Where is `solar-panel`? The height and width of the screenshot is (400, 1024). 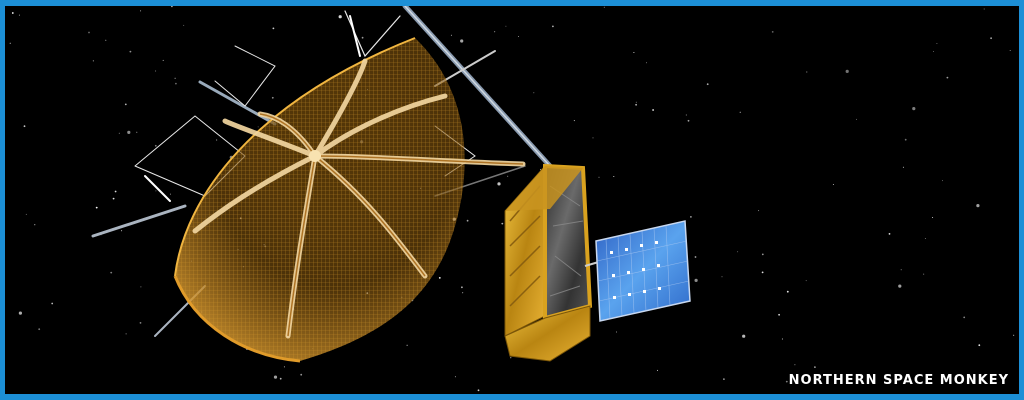
solar-panel is located at coordinates (637, 271).